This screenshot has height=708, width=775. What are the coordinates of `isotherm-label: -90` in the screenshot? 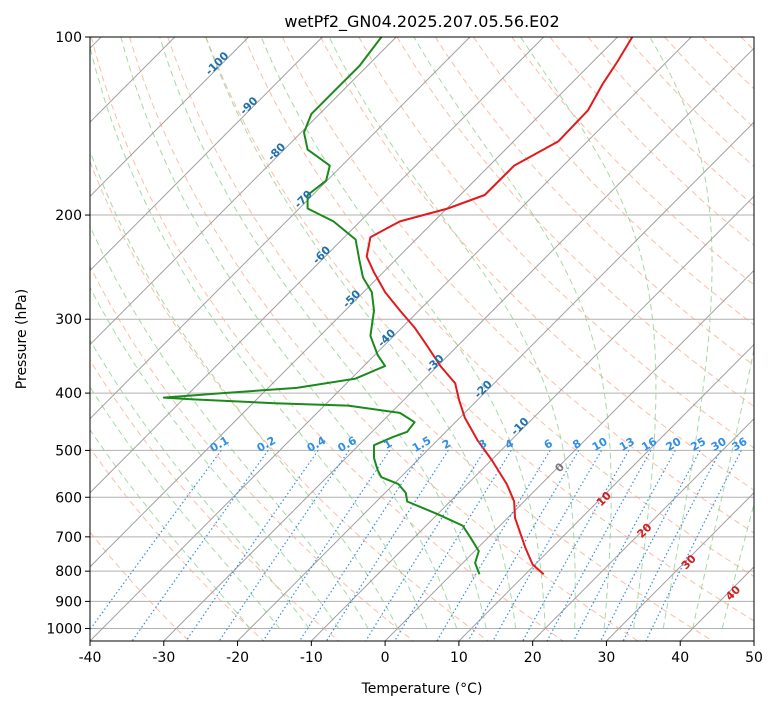 It's located at (248, 105).